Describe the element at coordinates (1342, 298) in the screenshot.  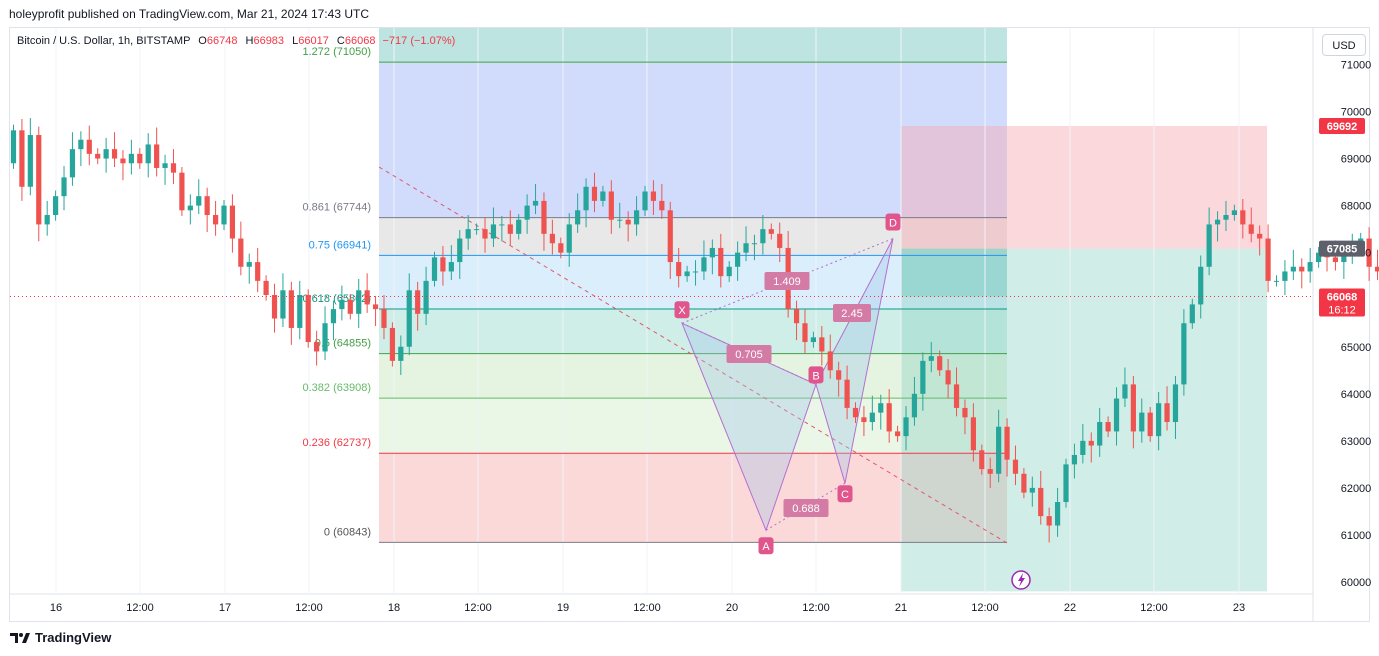
I see `price-badge-label: 66068` at that location.